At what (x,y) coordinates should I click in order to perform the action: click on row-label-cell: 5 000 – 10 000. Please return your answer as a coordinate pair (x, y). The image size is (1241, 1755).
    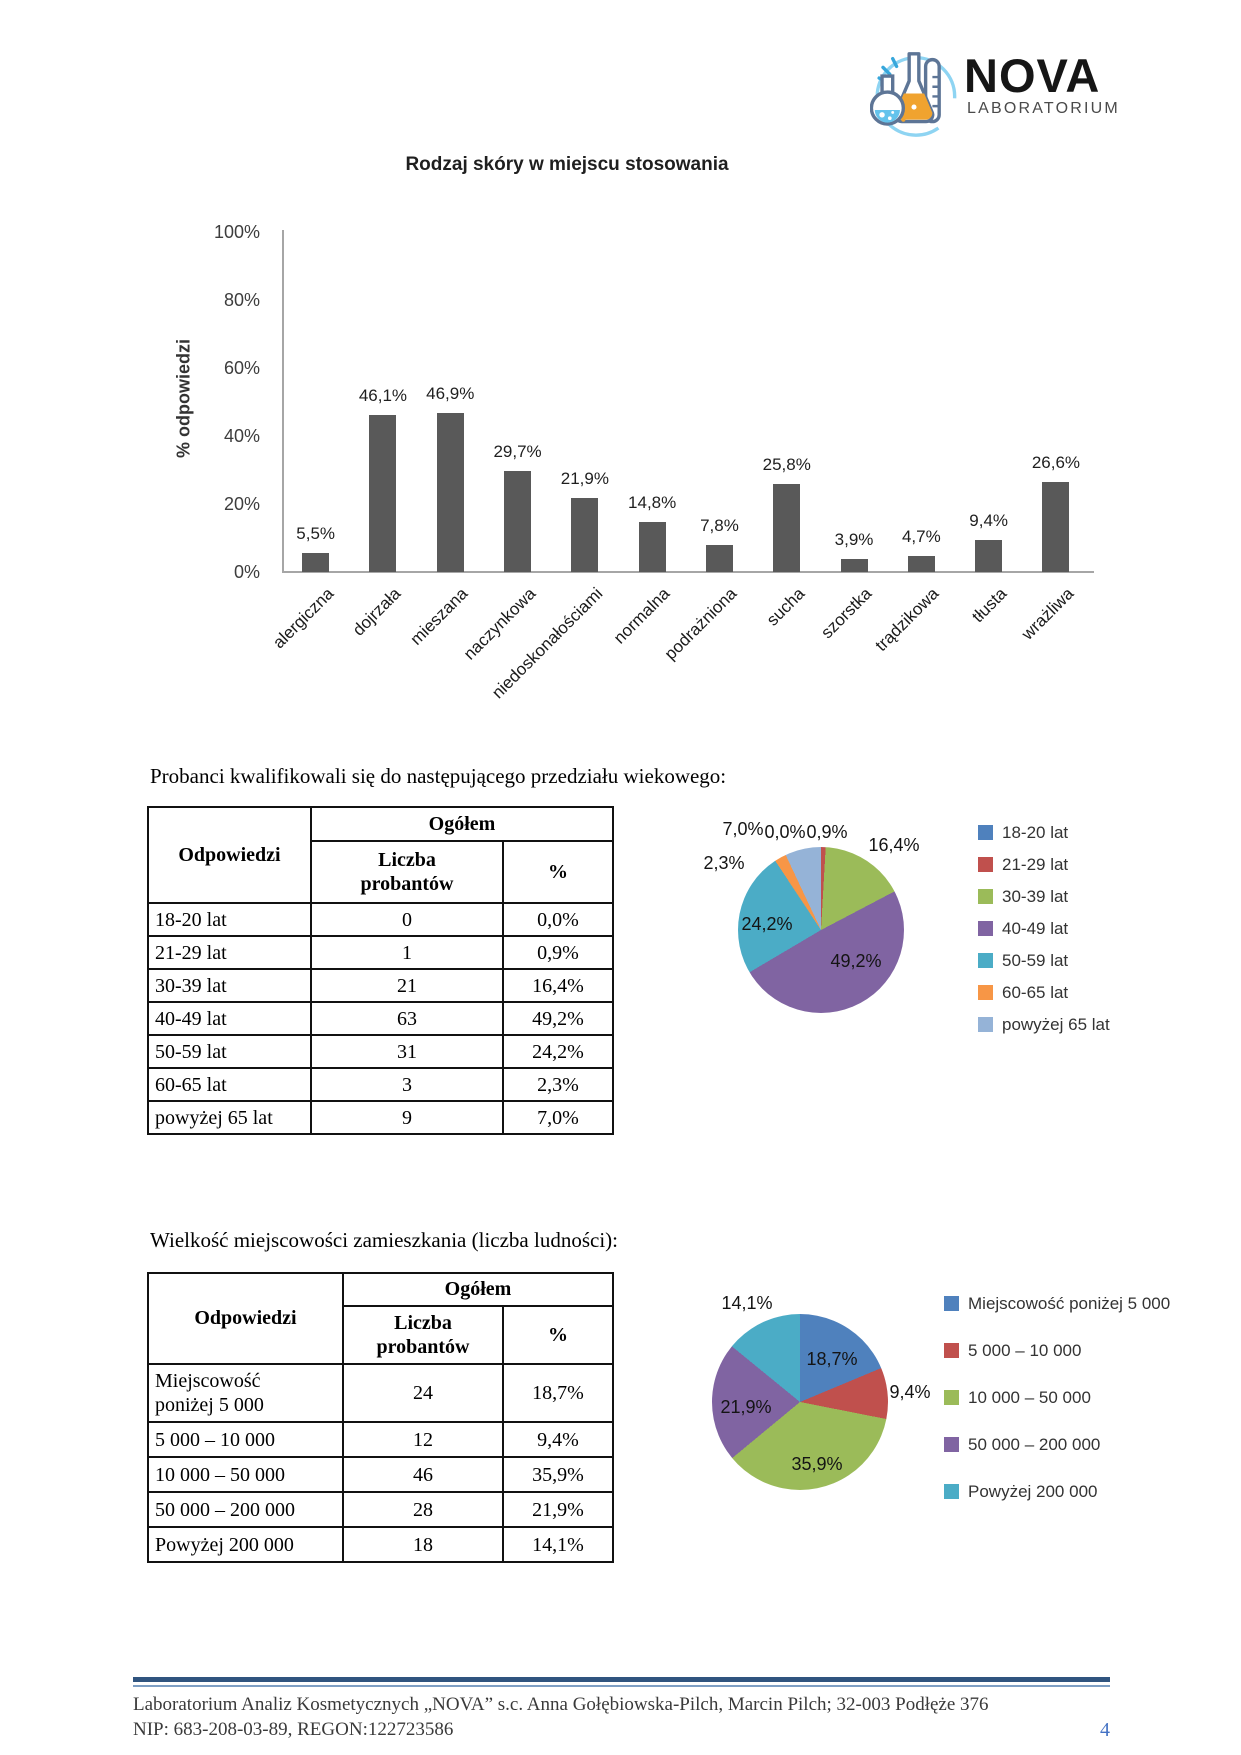
    Looking at the image, I should click on (245, 1439).